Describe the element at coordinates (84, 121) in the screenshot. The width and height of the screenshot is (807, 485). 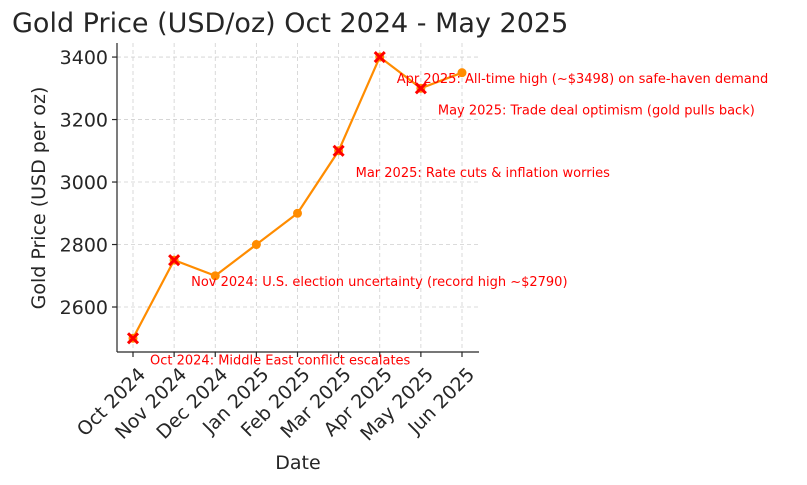
I see `y-tick-label: 3200` at that location.